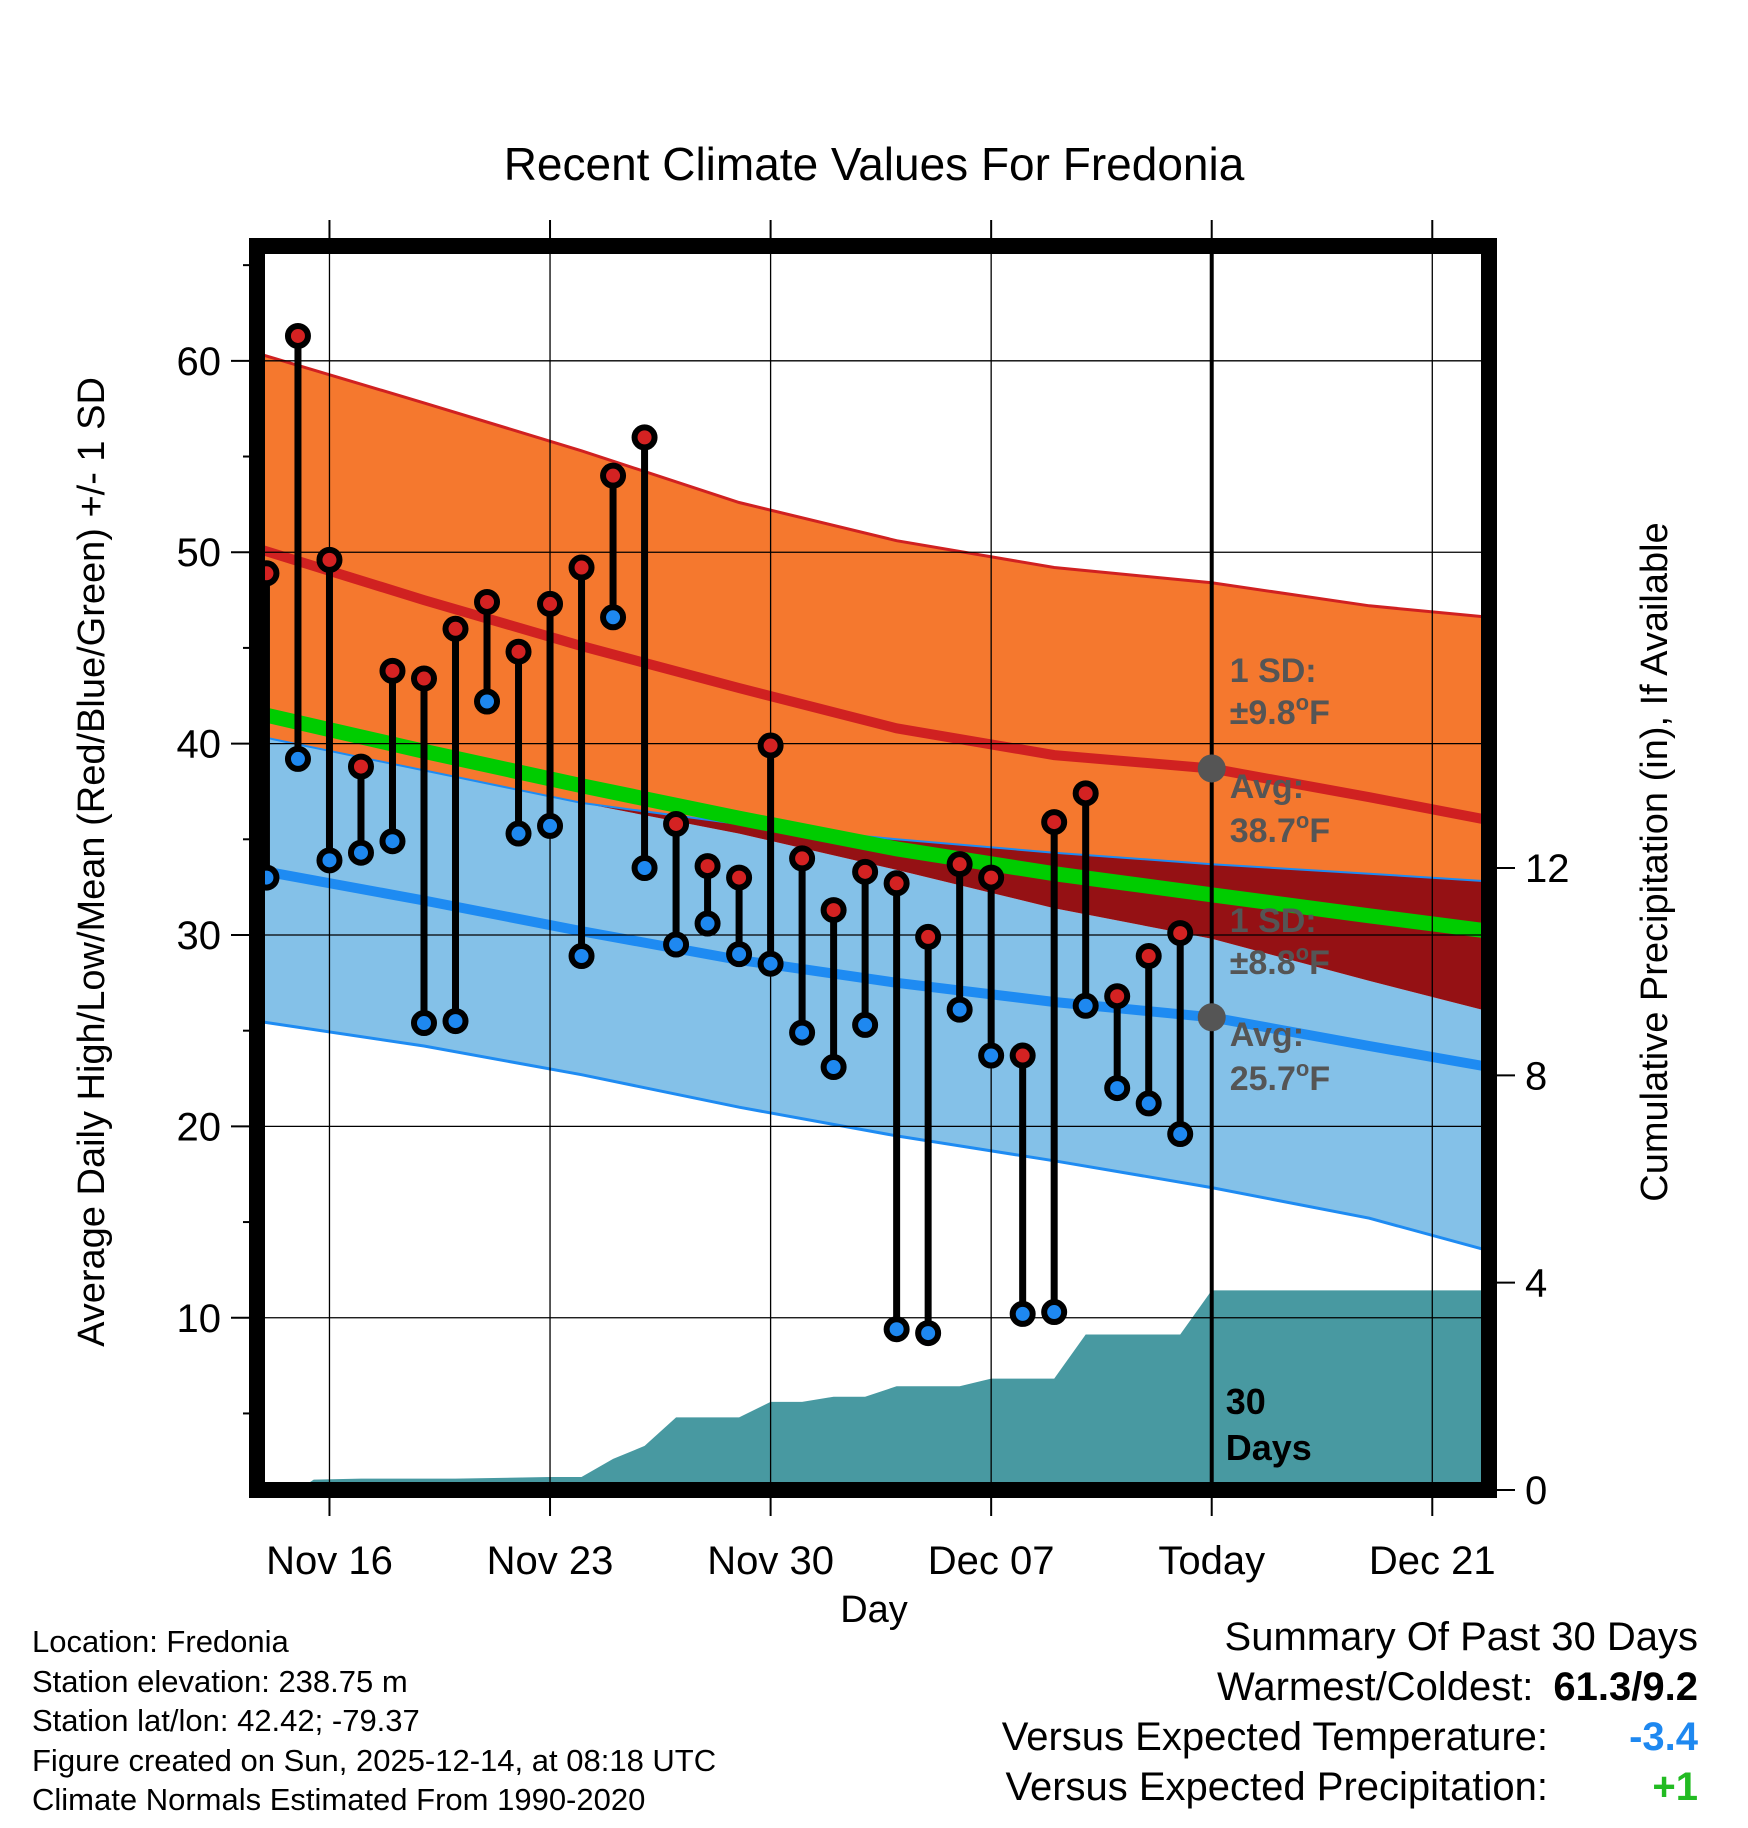 The image size is (1748, 1828). Describe the element at coordinates (1536, 1284) in the screenshot. I see `y-right-tick-label: 4` at that location.